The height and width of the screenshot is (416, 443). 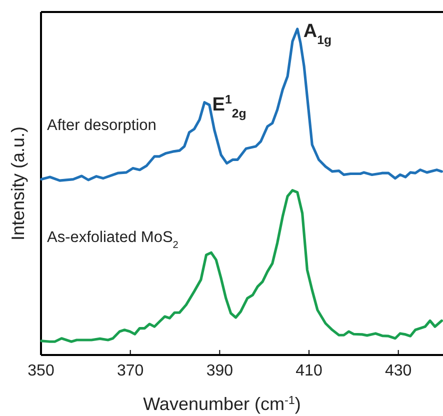 What do you see at coordinates (18, 183) in the screenshot?
I see `y-axis-title: Intensity (a.u.)` at bounding box center [18, 183].